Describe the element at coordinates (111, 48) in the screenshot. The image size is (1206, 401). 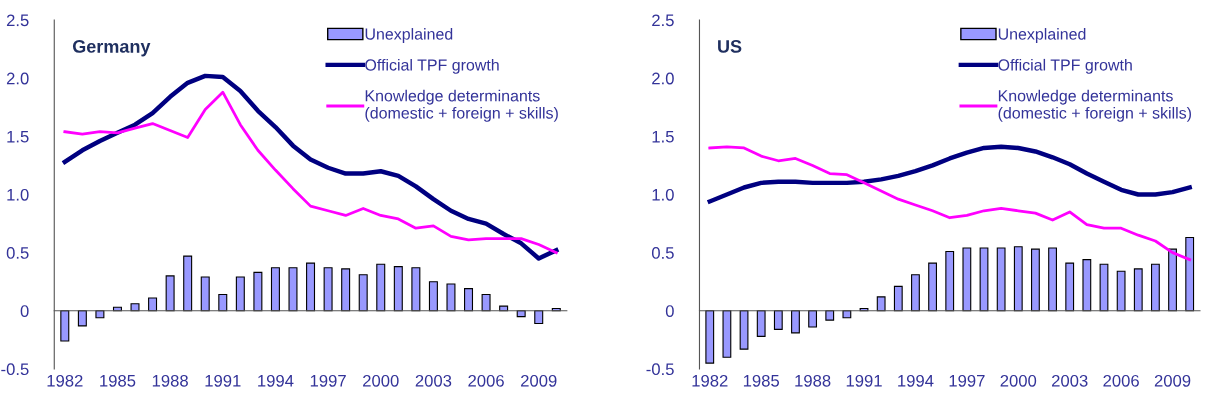
I see `text: Germany` at that location.